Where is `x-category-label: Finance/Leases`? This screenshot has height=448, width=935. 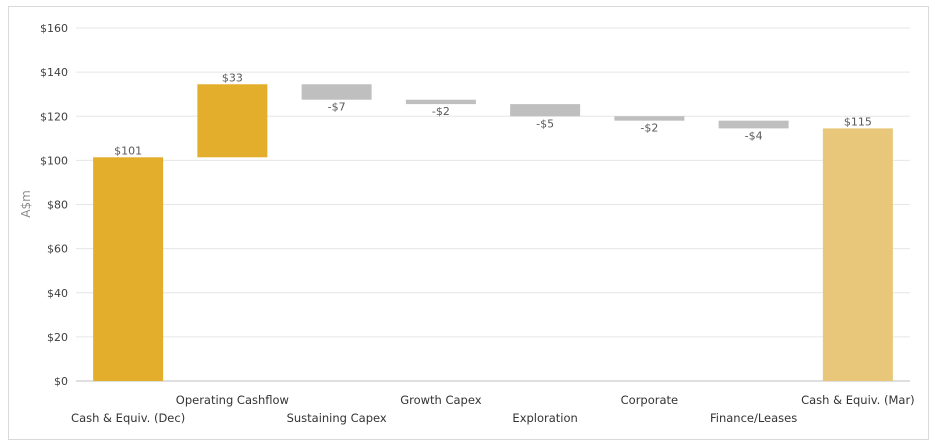
x-category-label: Finance/Leases is located at coordinates (753, 418).